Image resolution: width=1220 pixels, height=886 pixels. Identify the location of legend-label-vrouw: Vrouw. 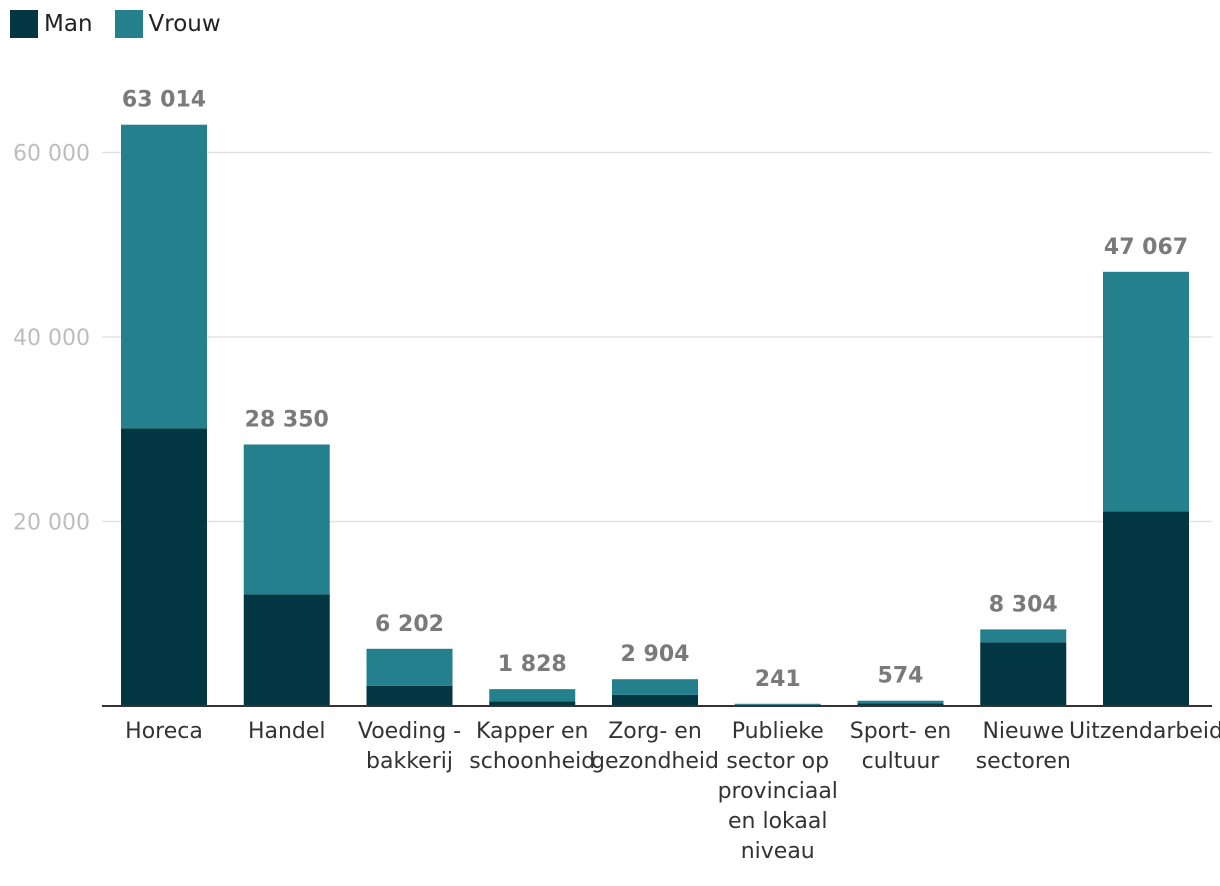
(184, 24).